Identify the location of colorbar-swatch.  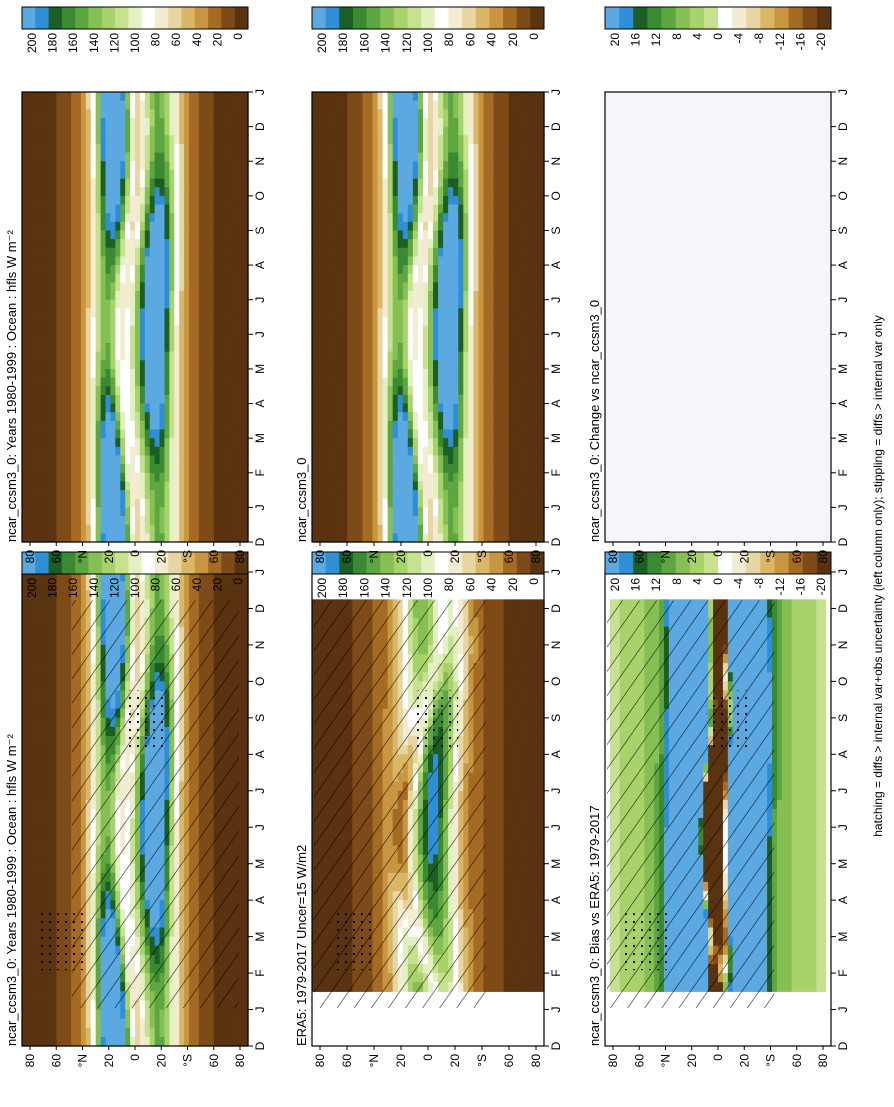
(202, 18).